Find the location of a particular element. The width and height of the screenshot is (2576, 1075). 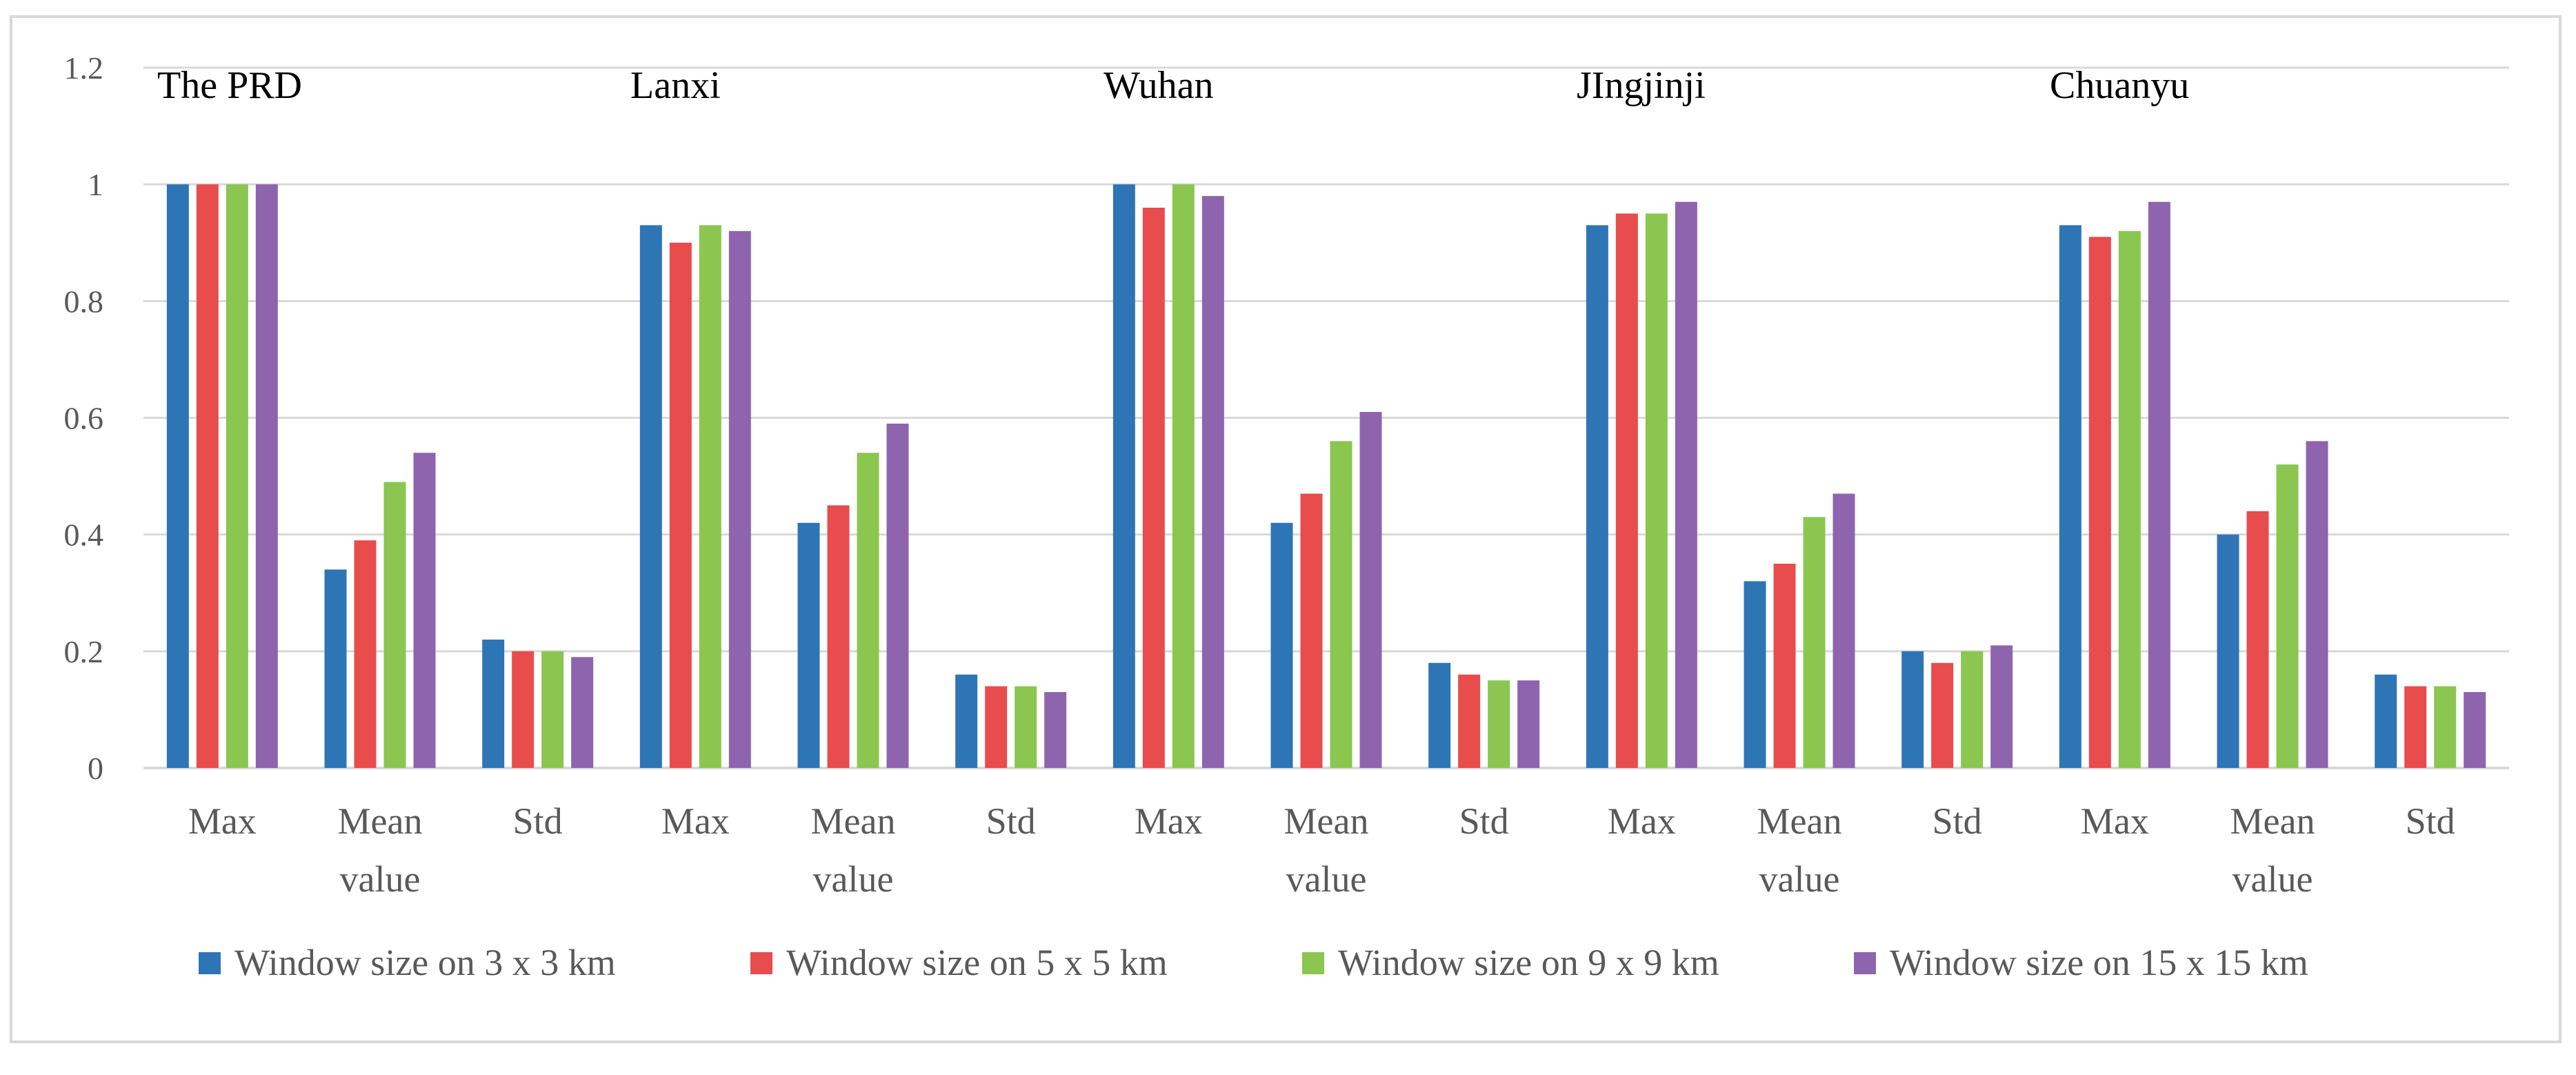

y-tick-label: 1 is located at coordinates (95, 184).